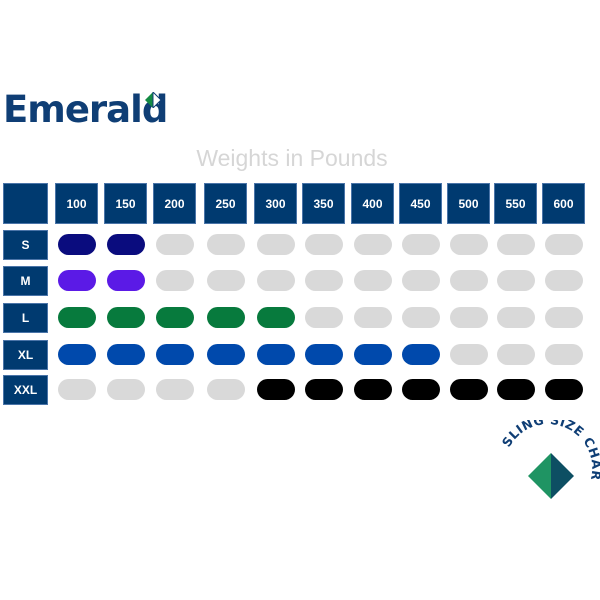  What do you see at coordinates (25, 281) in the screenshot?
I see `row-label: M` at bounding box center [25, 281].